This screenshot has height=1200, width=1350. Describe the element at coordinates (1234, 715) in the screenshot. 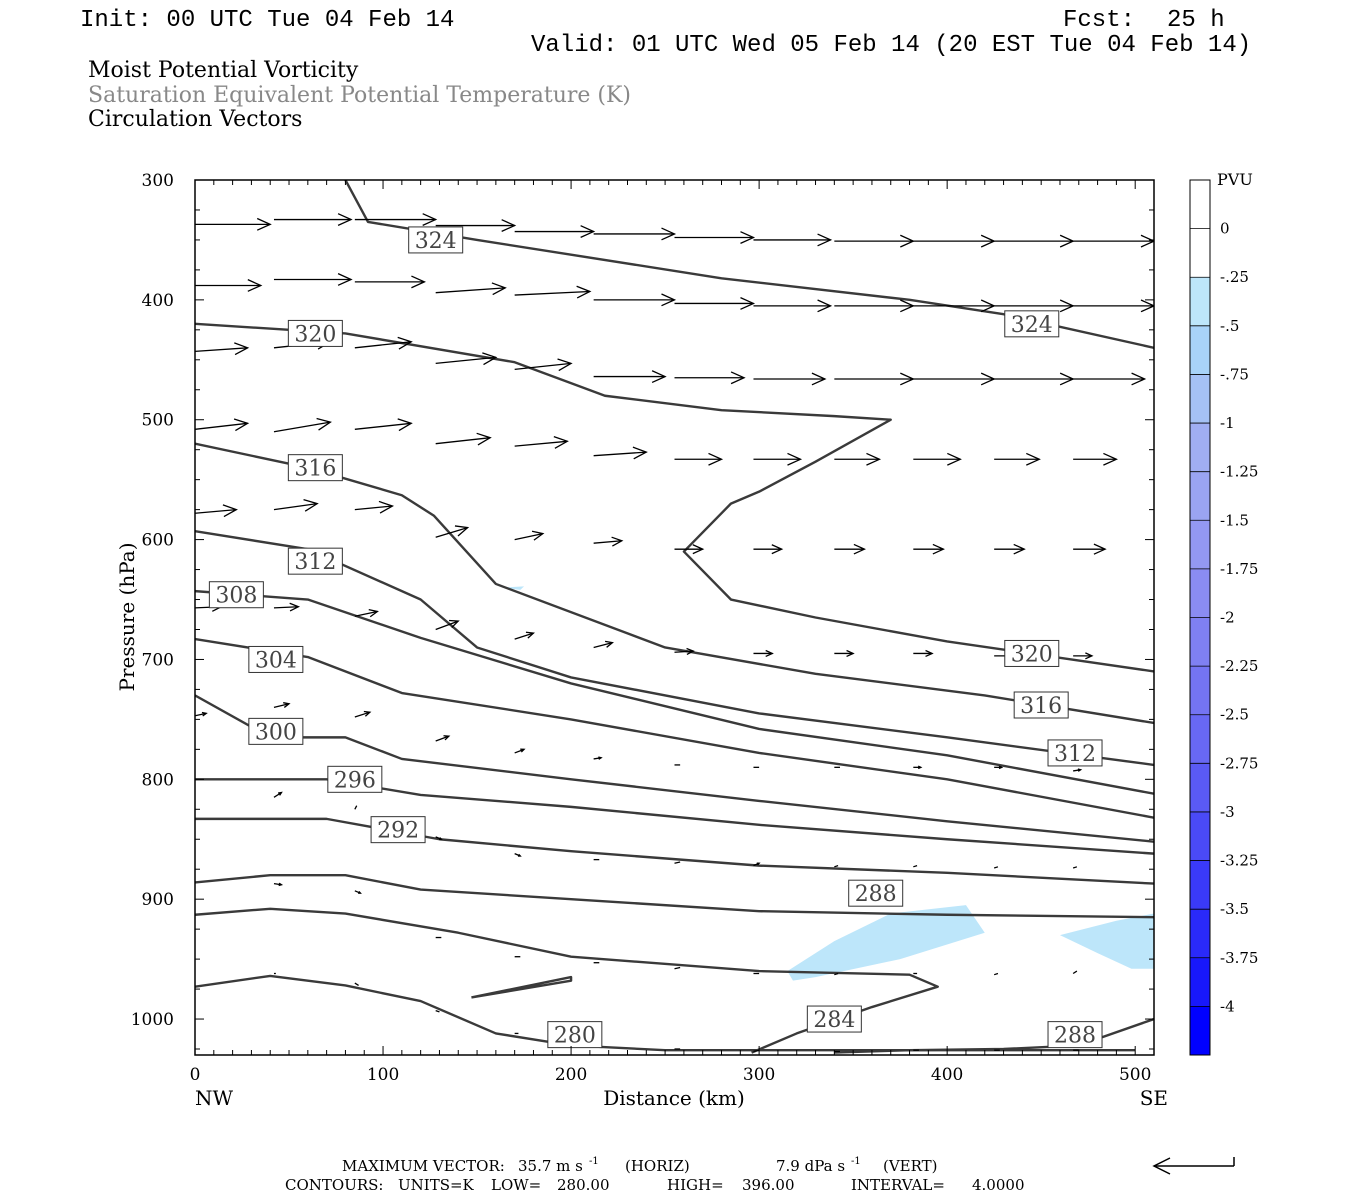

I see `colorbar-label: -2.5` at that location.